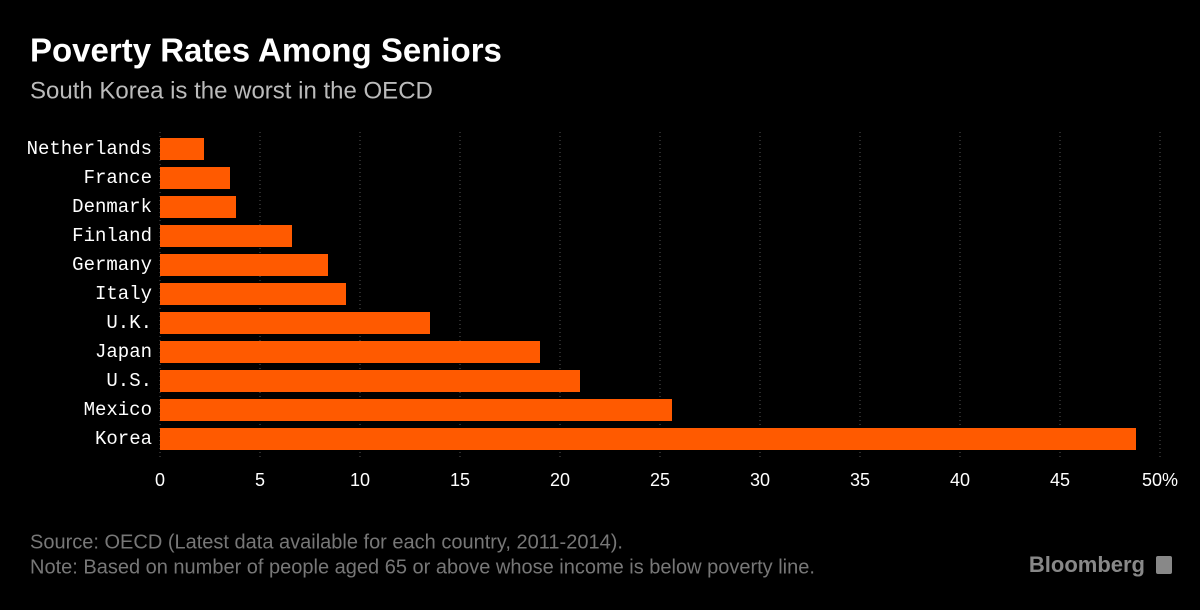 This screenshot has height=610, width=1200. I want to click on x-tick-label: 40, so click(960, 480).